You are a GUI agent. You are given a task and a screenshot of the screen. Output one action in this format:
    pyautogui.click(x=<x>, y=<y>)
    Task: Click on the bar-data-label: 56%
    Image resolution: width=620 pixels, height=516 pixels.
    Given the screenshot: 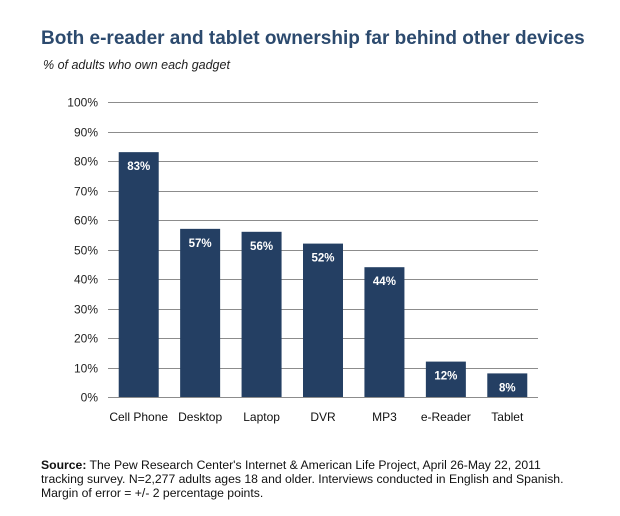 What is the action you would take?
    pyautogui.click(x=261, y=247)
    